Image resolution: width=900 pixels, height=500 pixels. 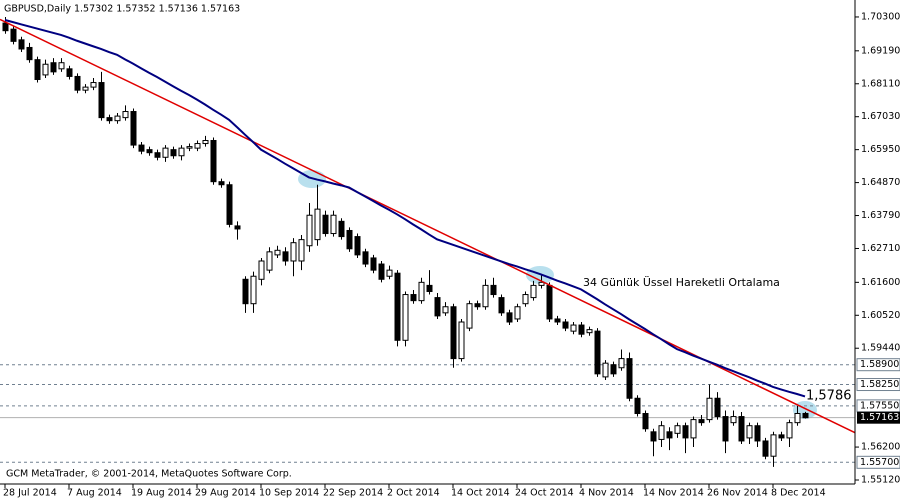 I want to click on x-tick-label: 29 Aug 2014, so click(x=225, y=493).